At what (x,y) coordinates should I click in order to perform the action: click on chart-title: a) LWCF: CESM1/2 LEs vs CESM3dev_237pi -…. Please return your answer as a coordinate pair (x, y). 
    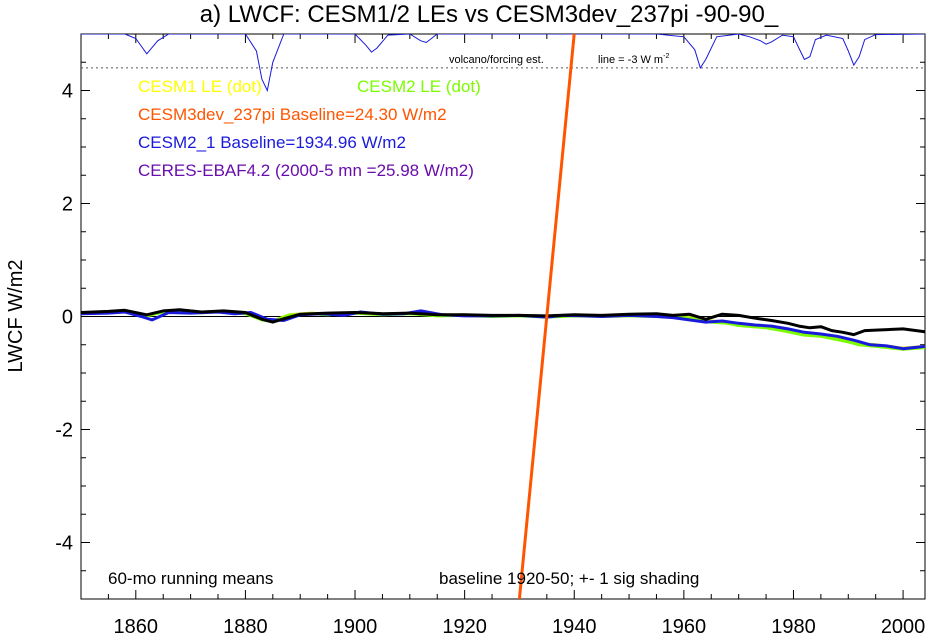
    Looking at the image, I should click on (489, 14).